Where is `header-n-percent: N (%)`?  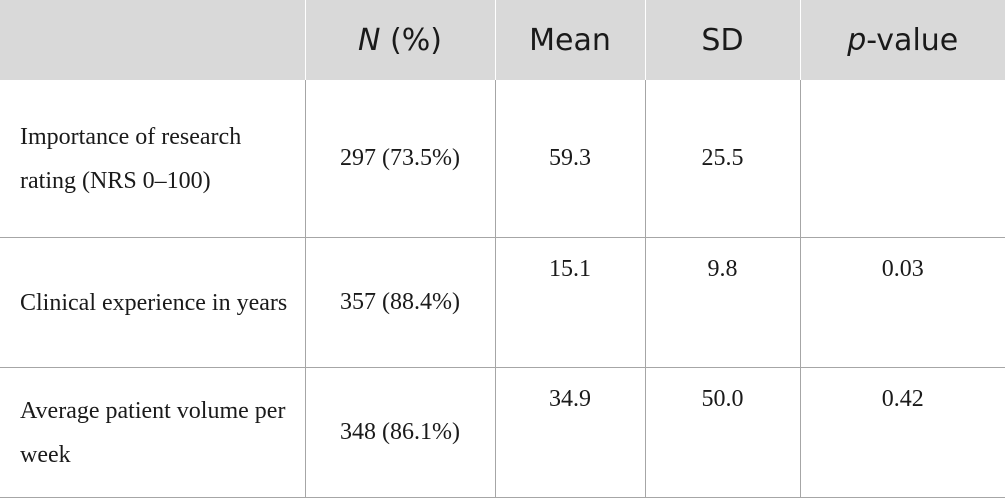 header-n-percent: N (%) is located at coordinates (399, 40).